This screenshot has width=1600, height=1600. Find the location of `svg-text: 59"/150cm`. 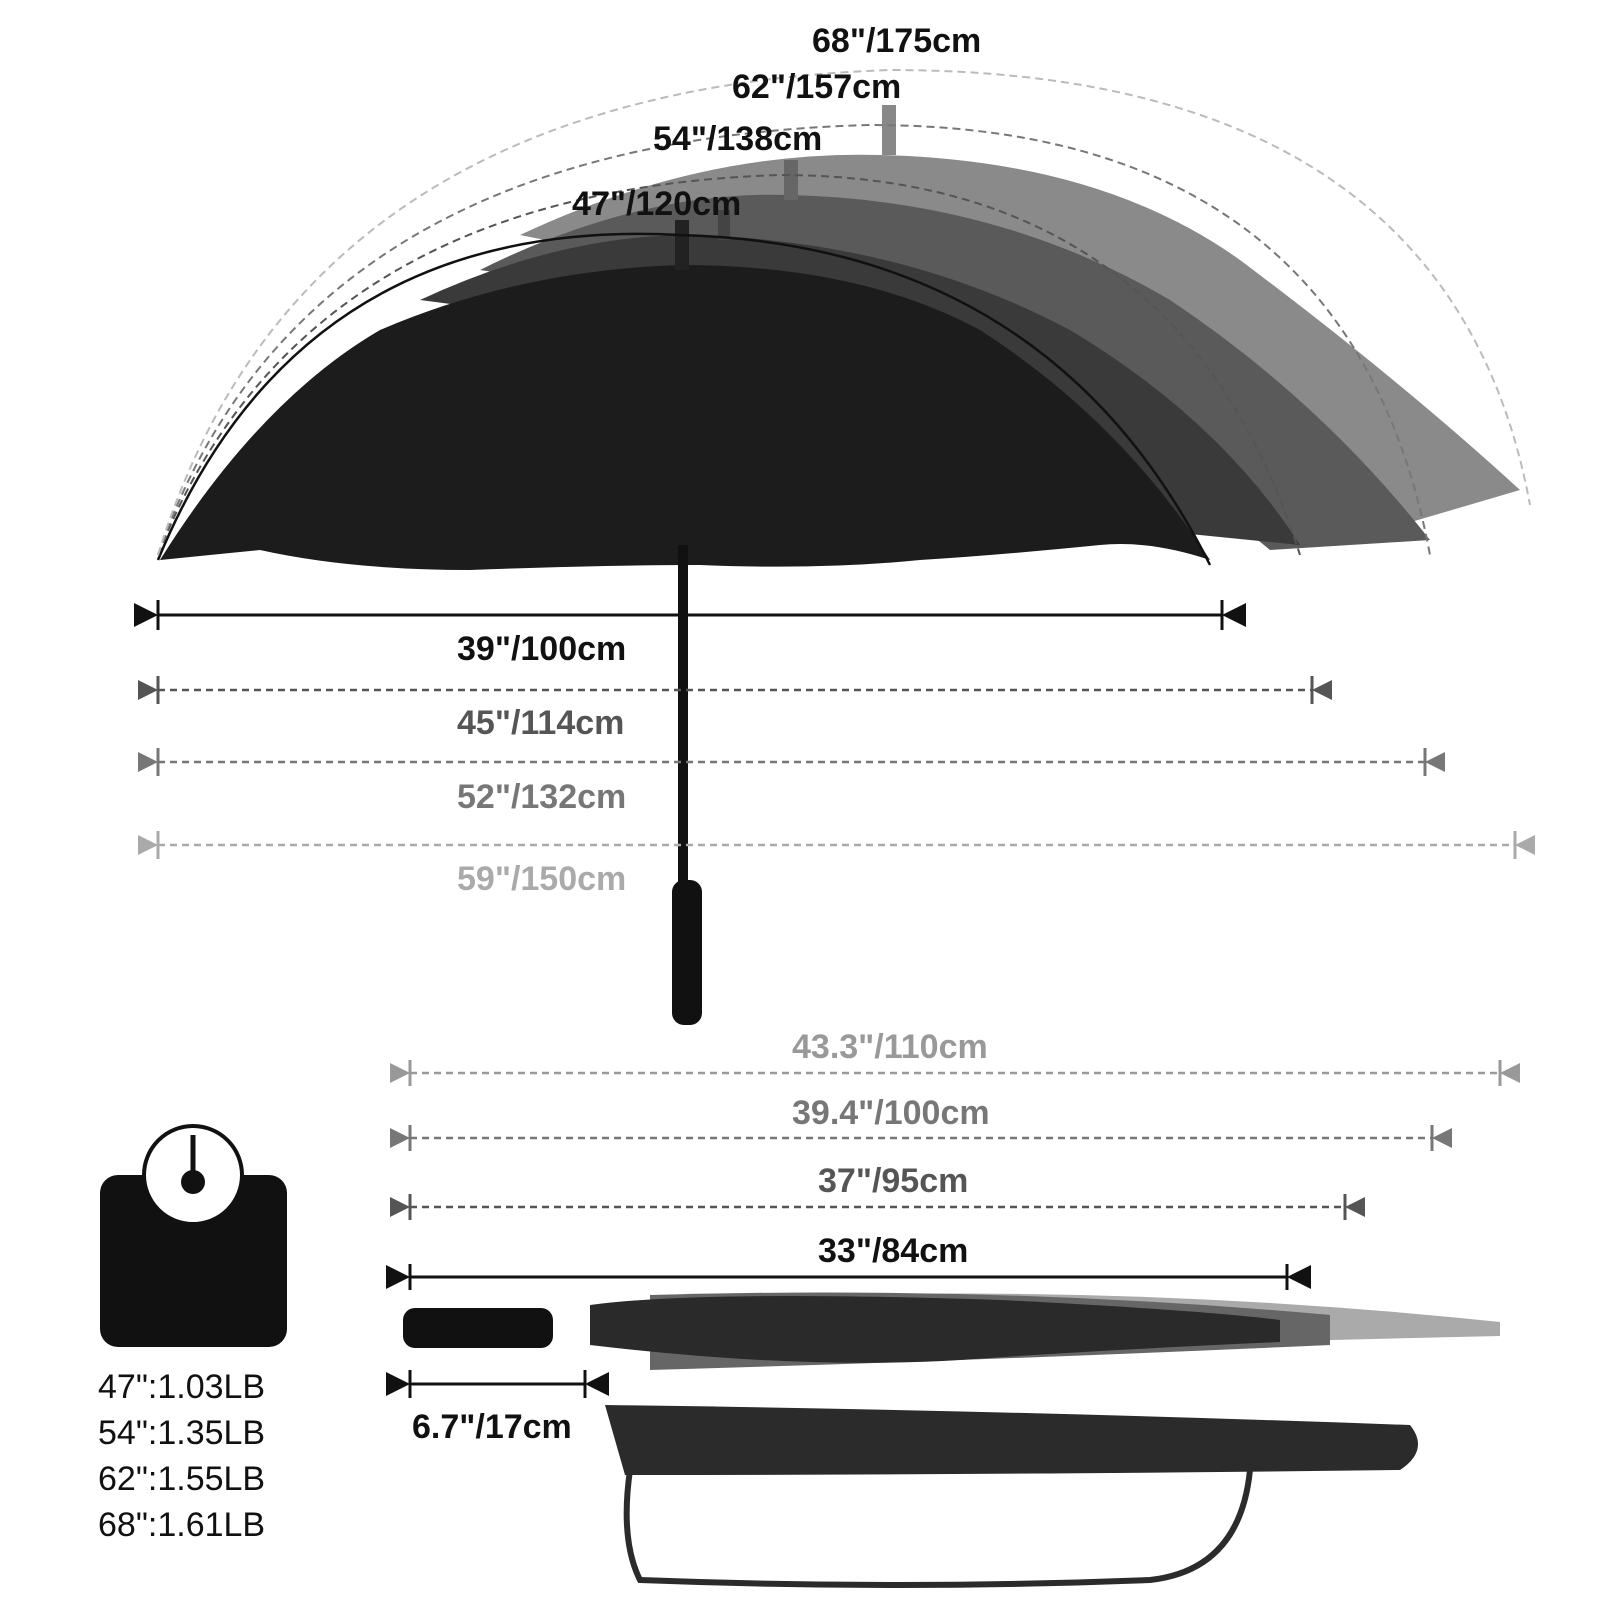

svg-text: 59"/150cm is located at coordinates (541, 879).